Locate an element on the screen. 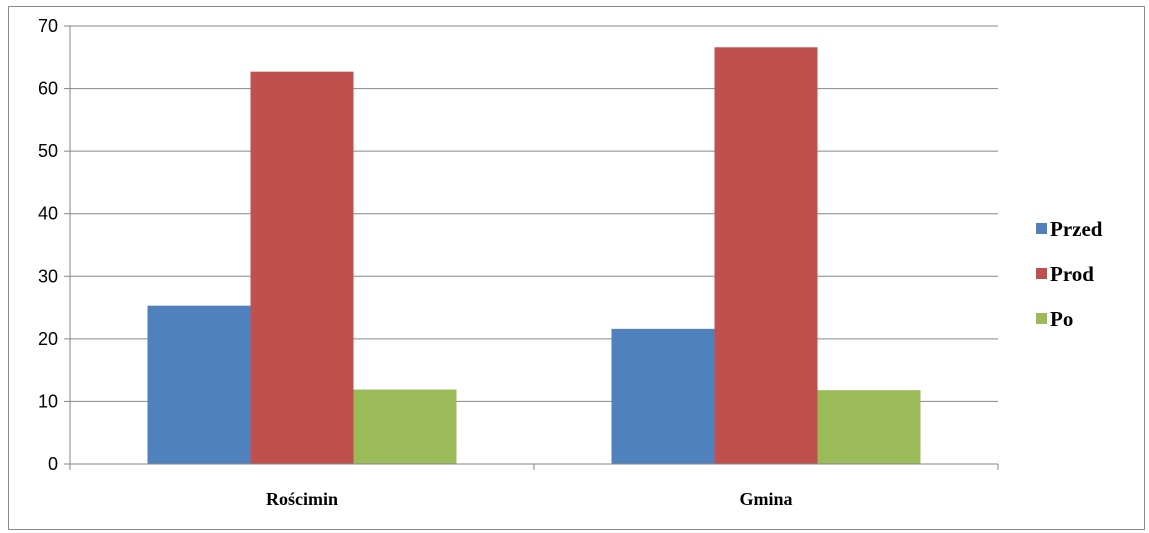 This screenshot has height=533, width=1149. y-tick-label: 10 is located at coordinates (48, 401).